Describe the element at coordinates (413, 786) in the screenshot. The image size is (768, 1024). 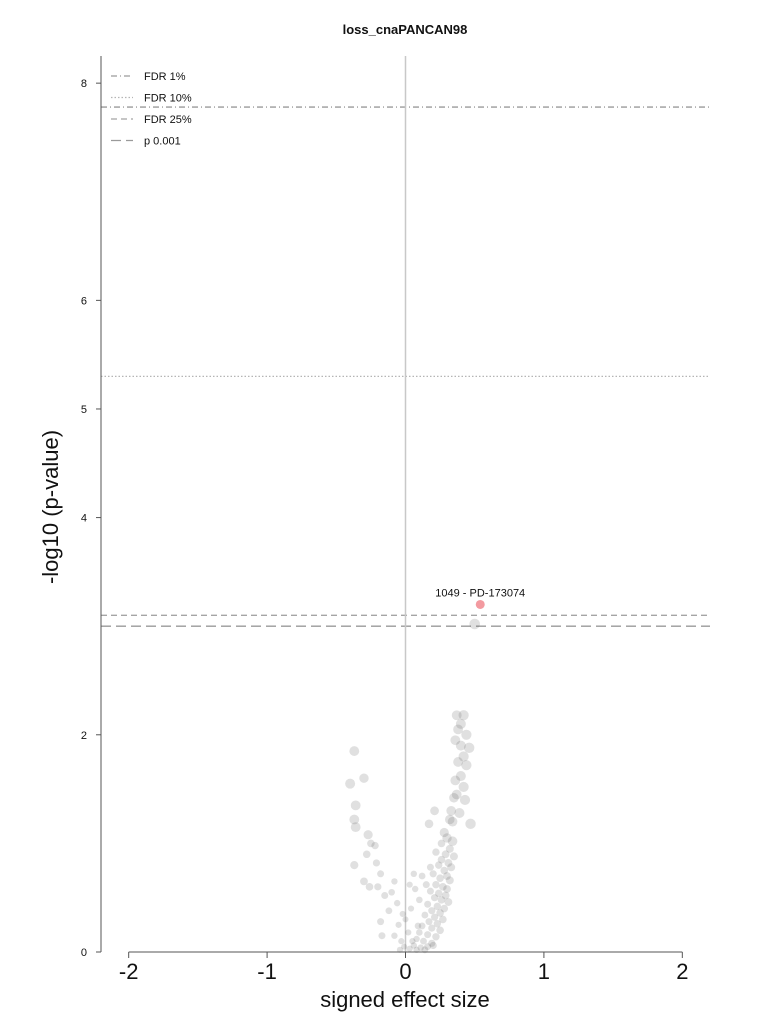
I see `data-points` at that location.